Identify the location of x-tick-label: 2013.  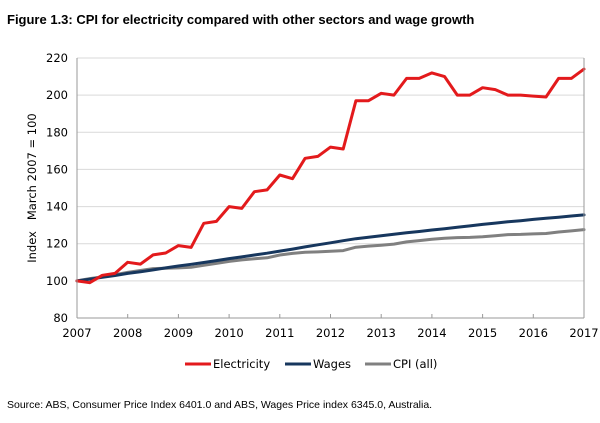
(381, 333).